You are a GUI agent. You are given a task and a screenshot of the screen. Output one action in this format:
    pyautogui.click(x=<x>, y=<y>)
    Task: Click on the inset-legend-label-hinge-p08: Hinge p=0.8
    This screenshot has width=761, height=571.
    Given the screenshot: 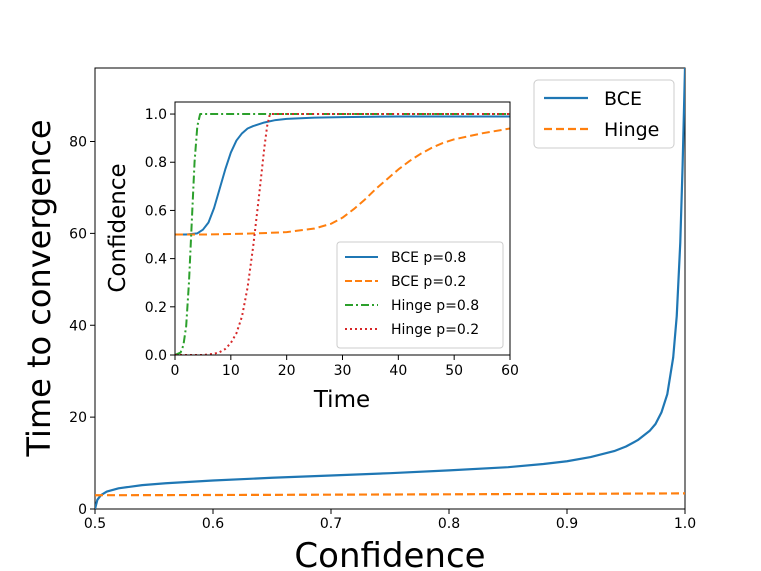 What is the action you would take?
    pyautogui.click(x=435, y=306)
    